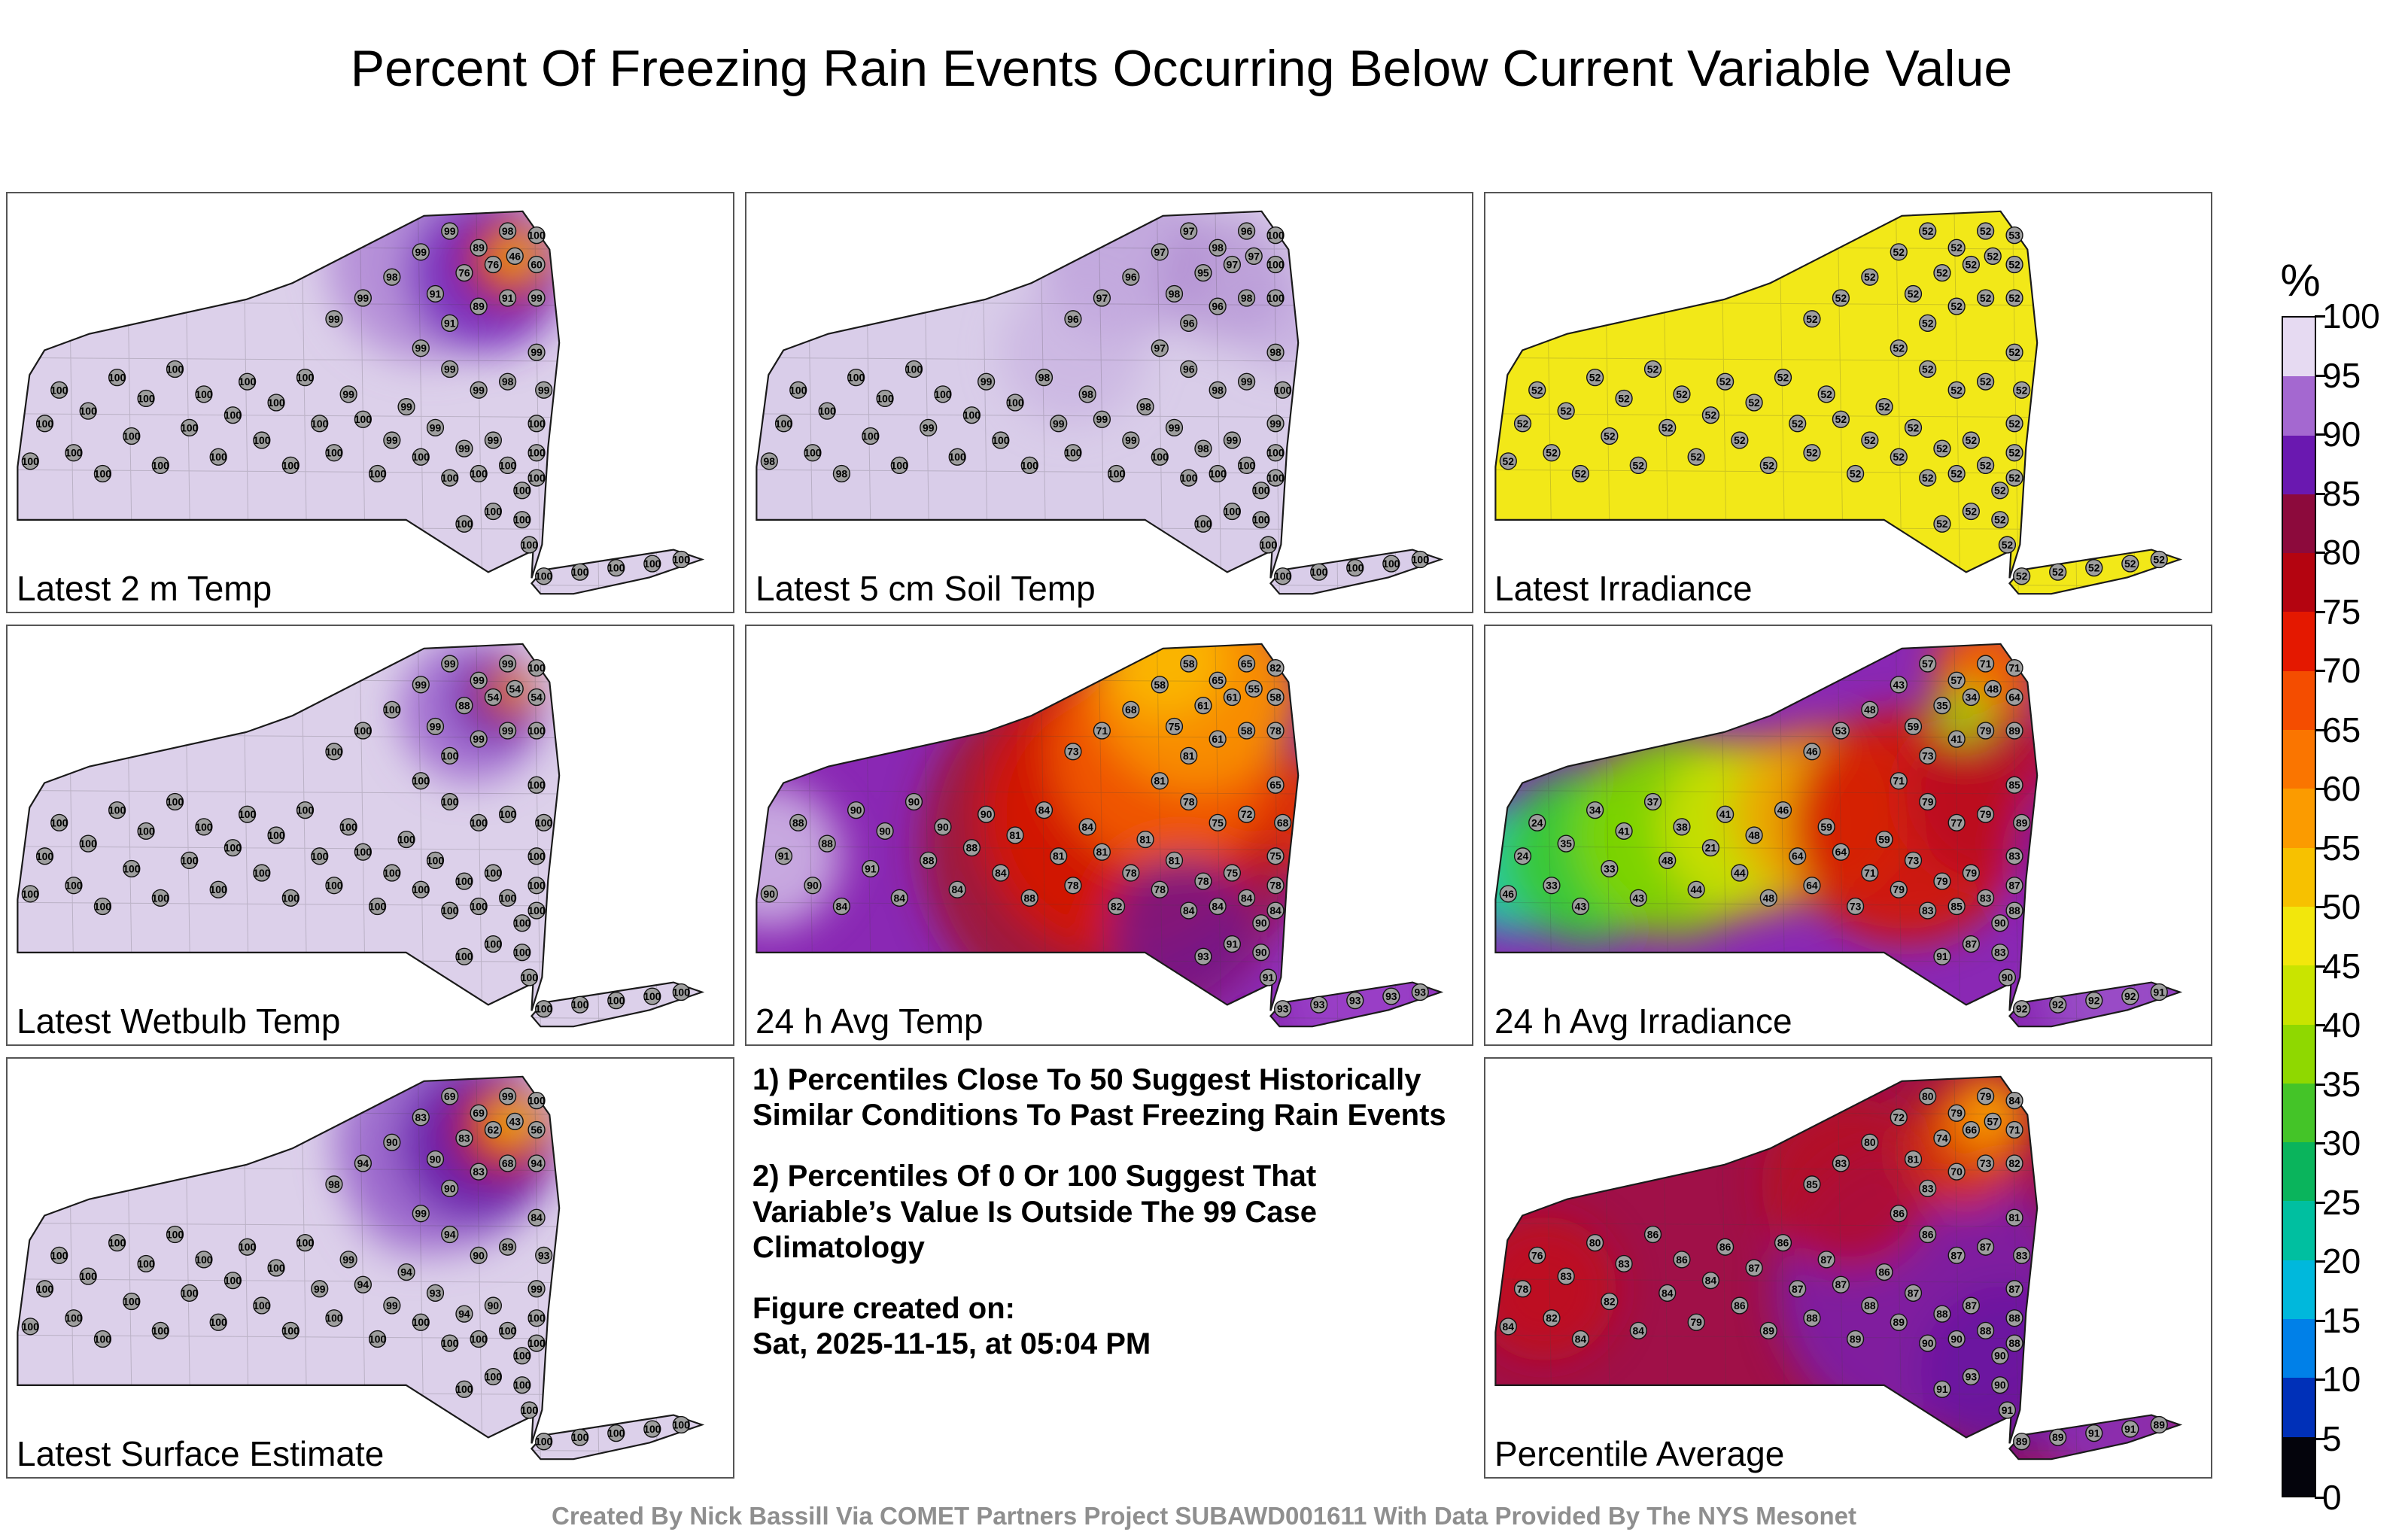 Image resolution: width=2408 pixels, height=1535 pixels. I want to click on station-value: 54, so click(537, 697).